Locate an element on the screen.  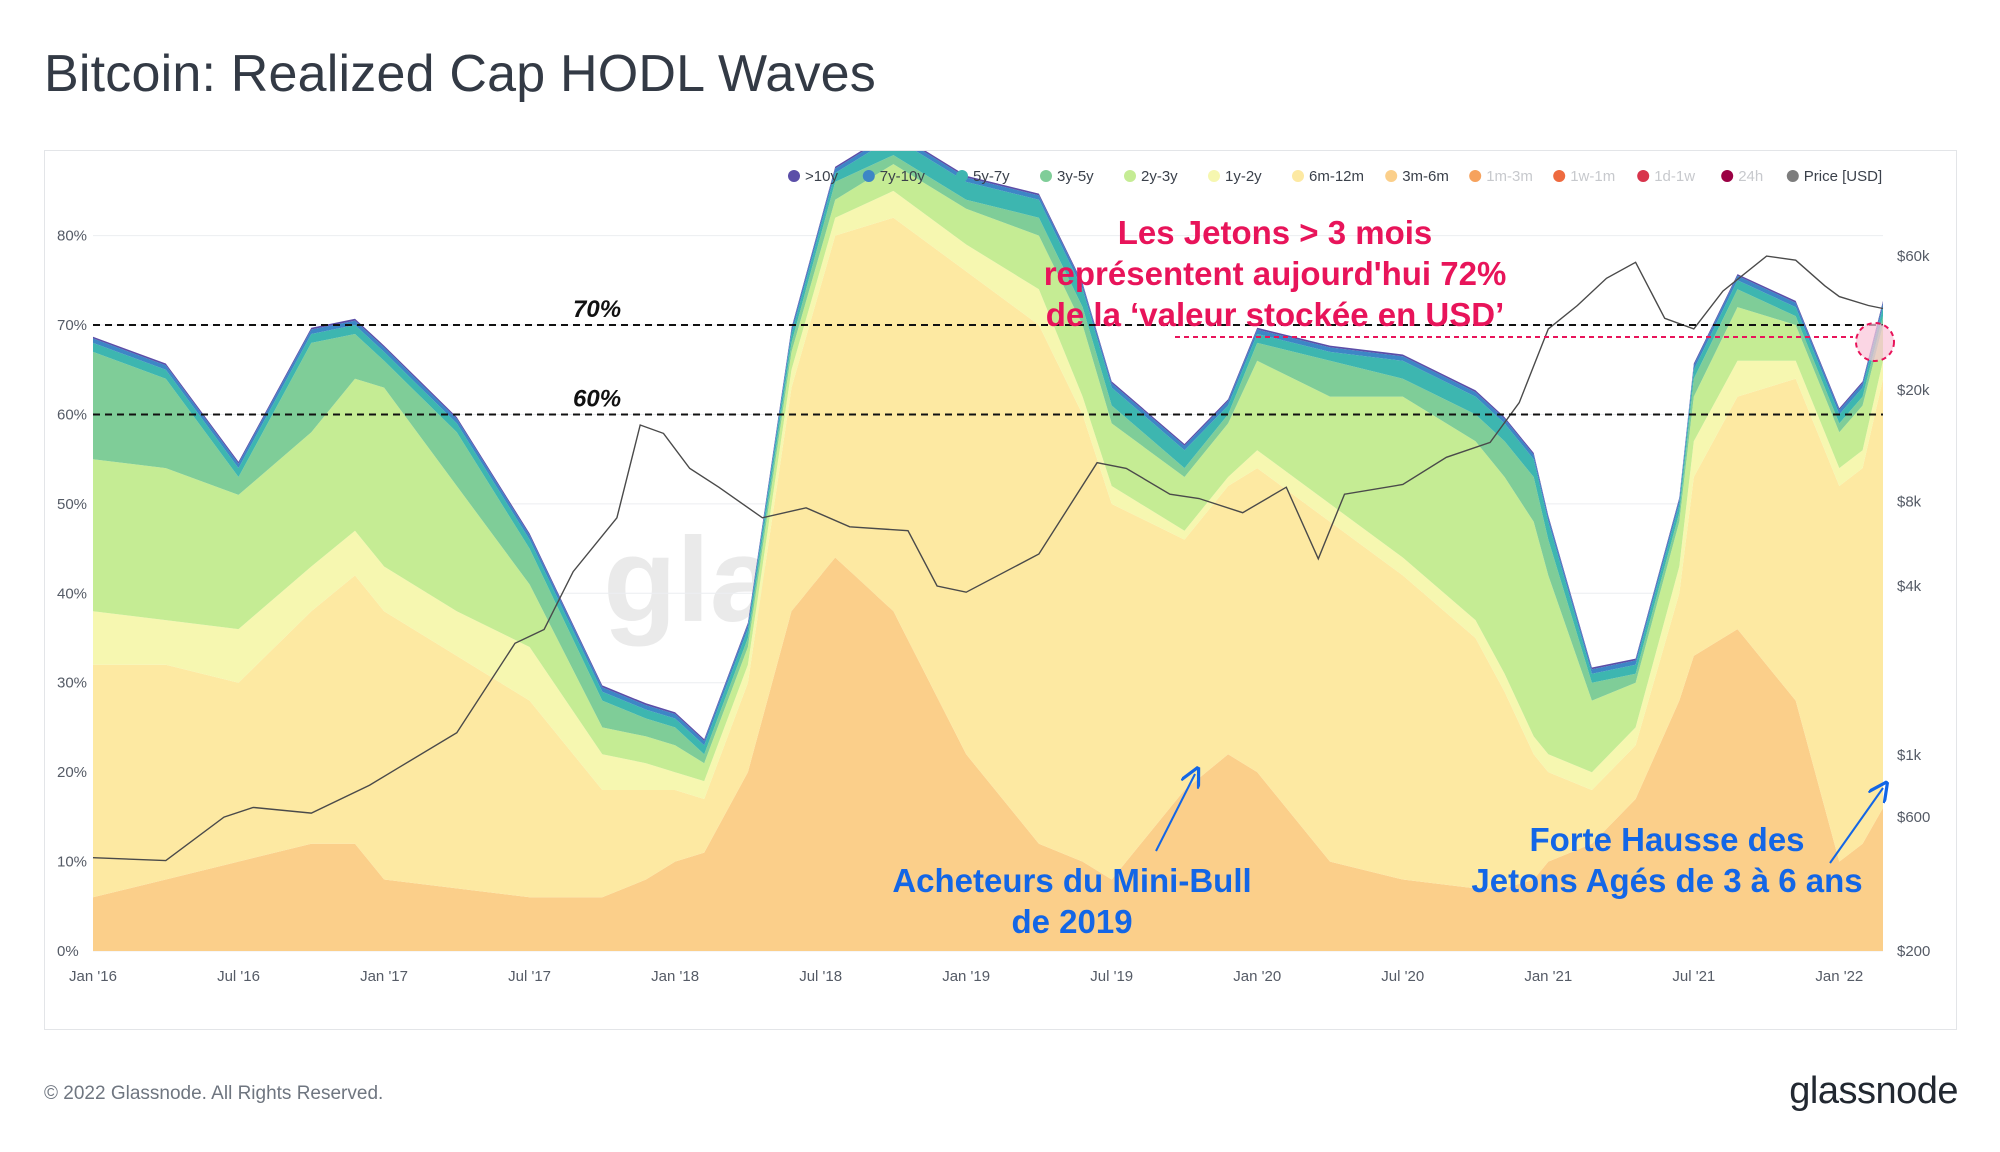
x-tick: Jul '21 is located at coordinates (1693, 976).